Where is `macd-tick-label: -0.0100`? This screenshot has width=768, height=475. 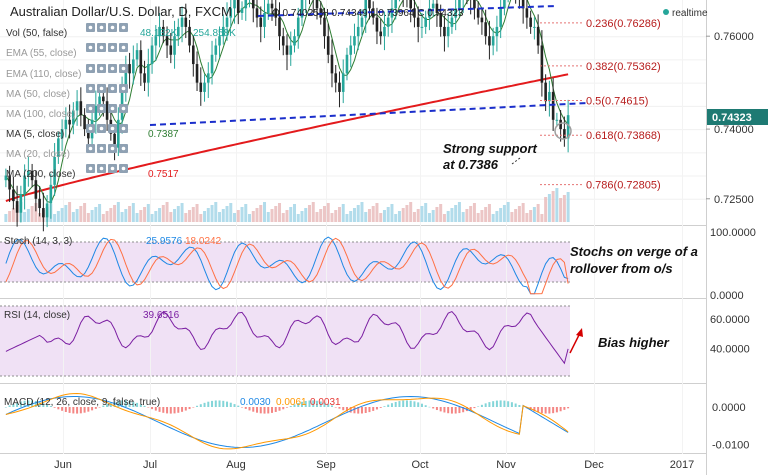
macd-tick-label: -0.0100 is located at coordinates (730, 446).